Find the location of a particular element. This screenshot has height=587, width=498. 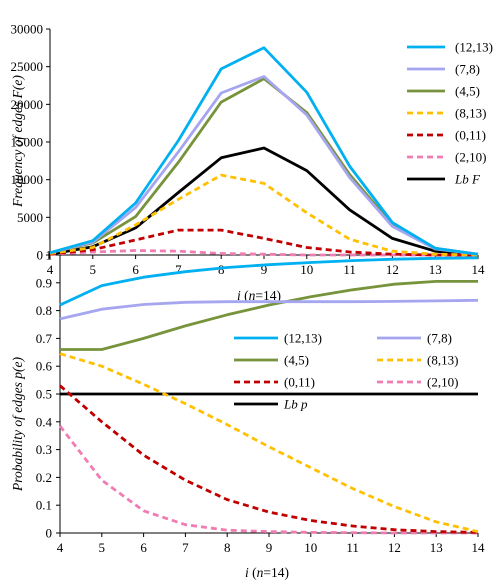

frequency-chart-legend-label: (12,13) is located at coordinates (474, 47).